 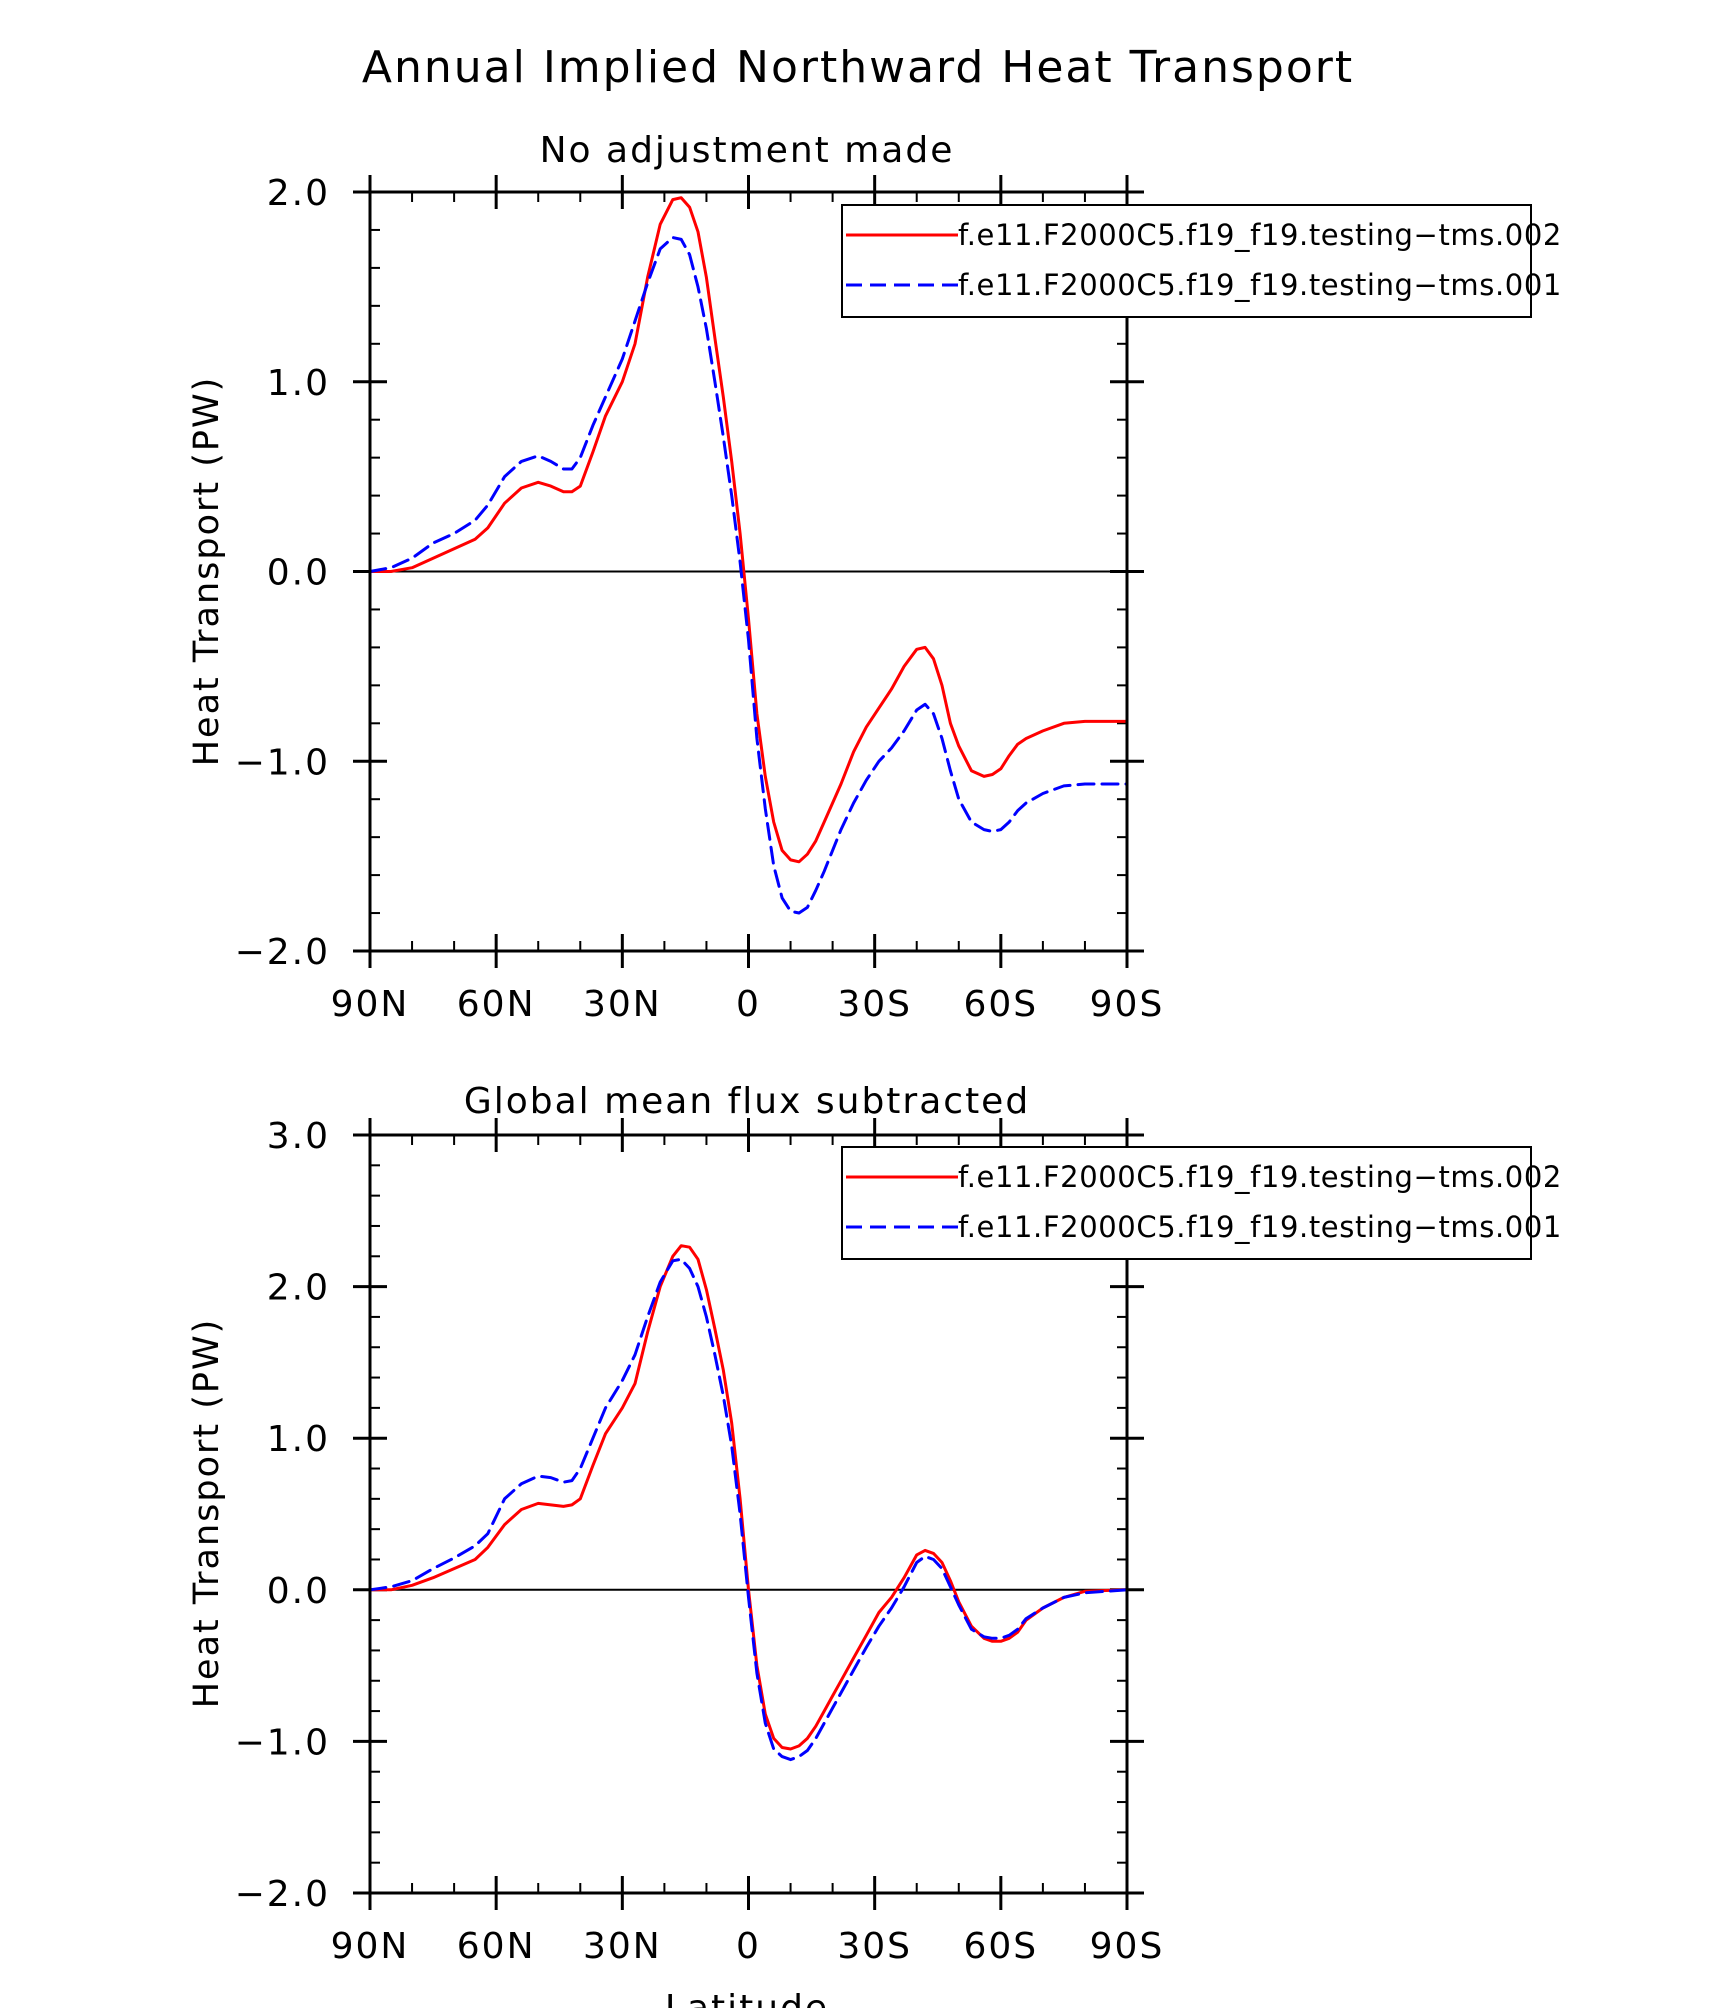 I want to click on panel-2-x-tick-label: 90S, so click(x=1127, y=1946).